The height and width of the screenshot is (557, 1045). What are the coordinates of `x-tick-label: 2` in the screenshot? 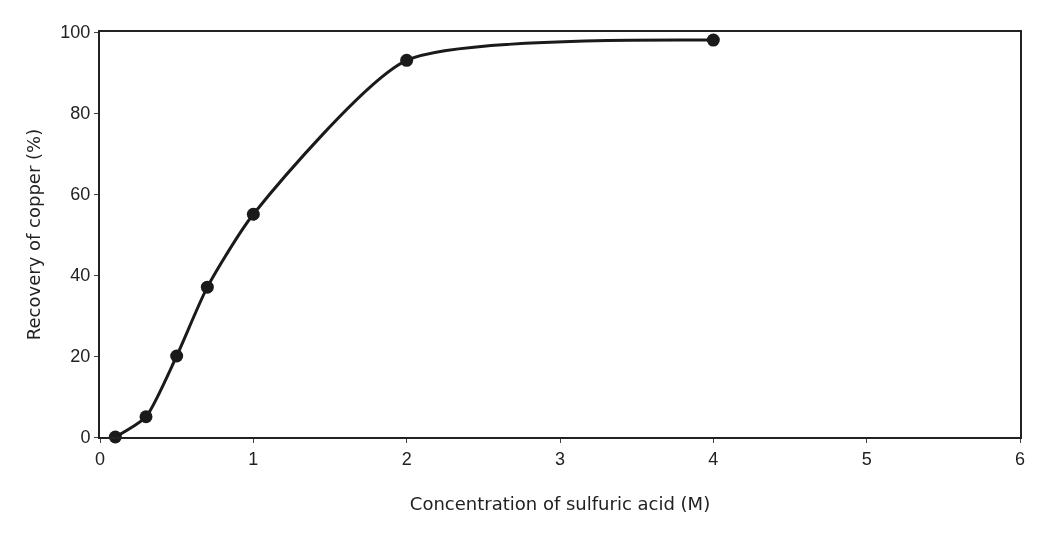 It's located at (406, 458).